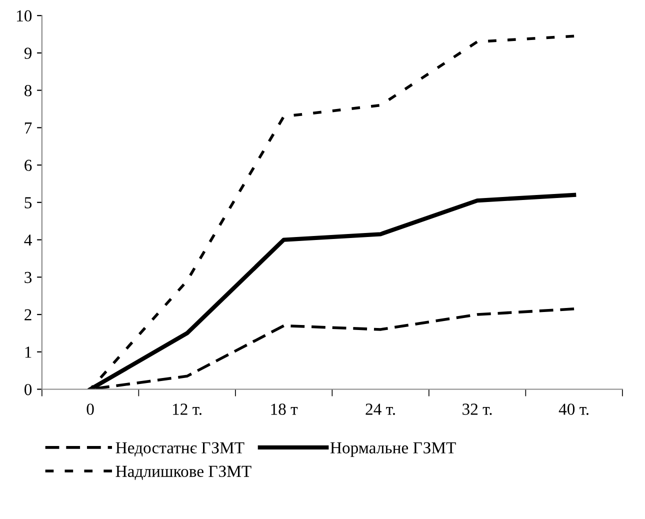 This screenshot has height=519, width=645. What do you see at coordinates (28, 390) in the screenshot?
I see `y-tick-label: 0` at bounding box center [28, 390].